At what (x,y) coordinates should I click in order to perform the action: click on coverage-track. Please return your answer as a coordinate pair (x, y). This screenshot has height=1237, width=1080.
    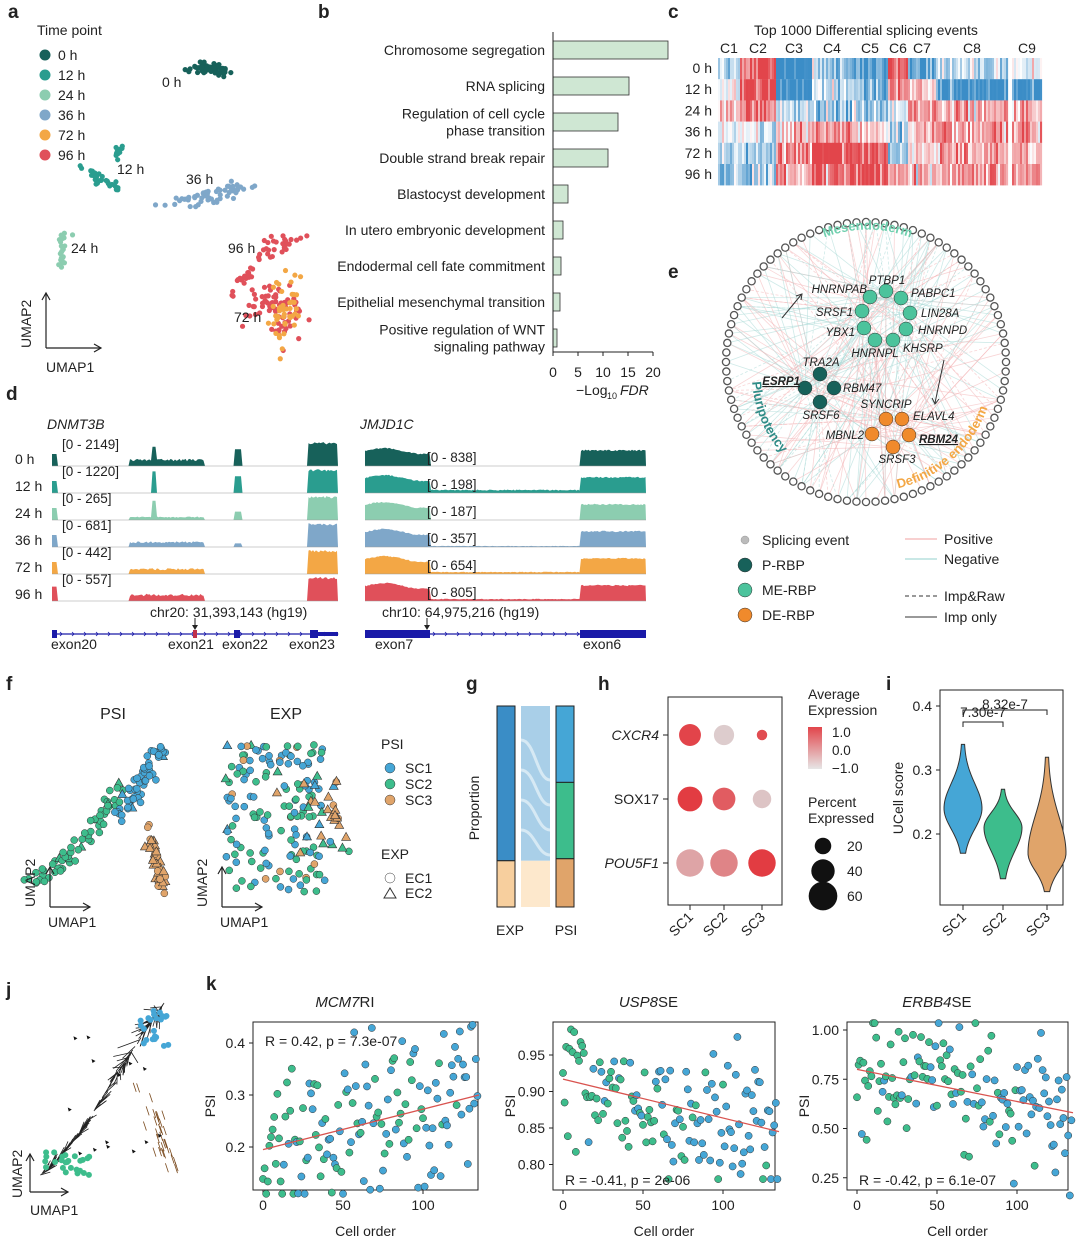
    Looking at the image, I should click on (195, 535).